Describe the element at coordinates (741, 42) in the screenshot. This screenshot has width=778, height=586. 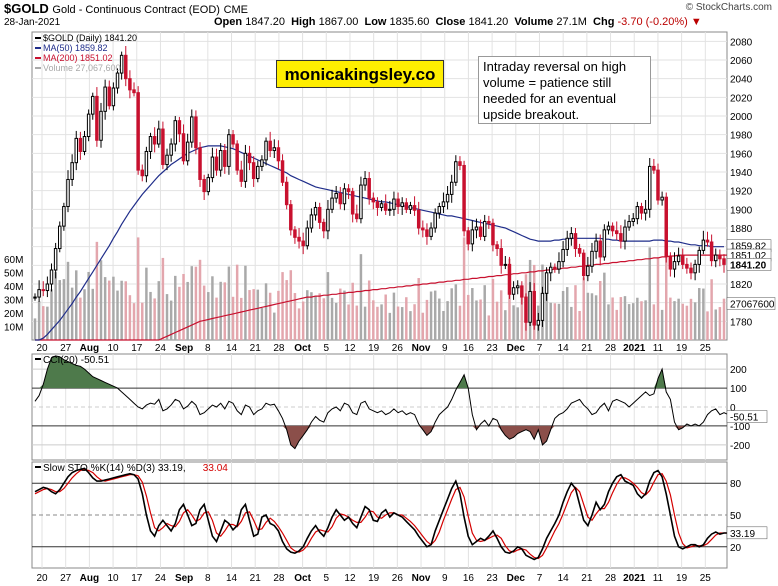
I see `y-tick-label: 2080` at that location.